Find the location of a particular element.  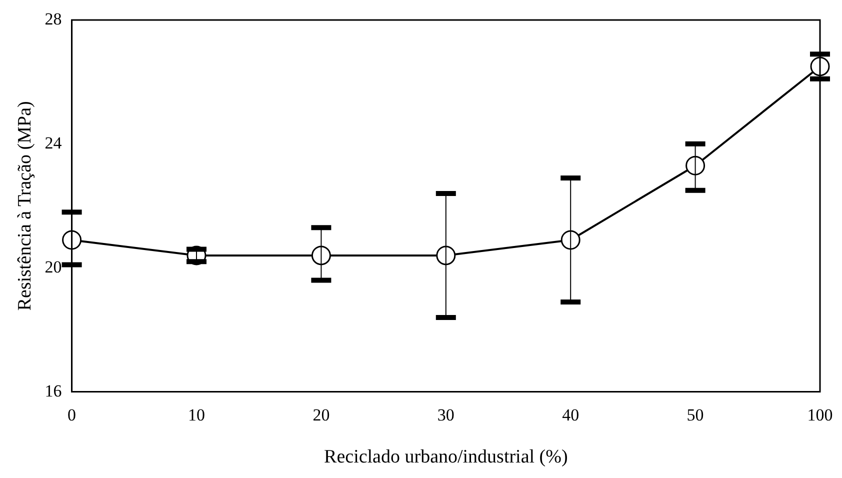

x-tick-label: 20 is located at coordinates (321, 414).